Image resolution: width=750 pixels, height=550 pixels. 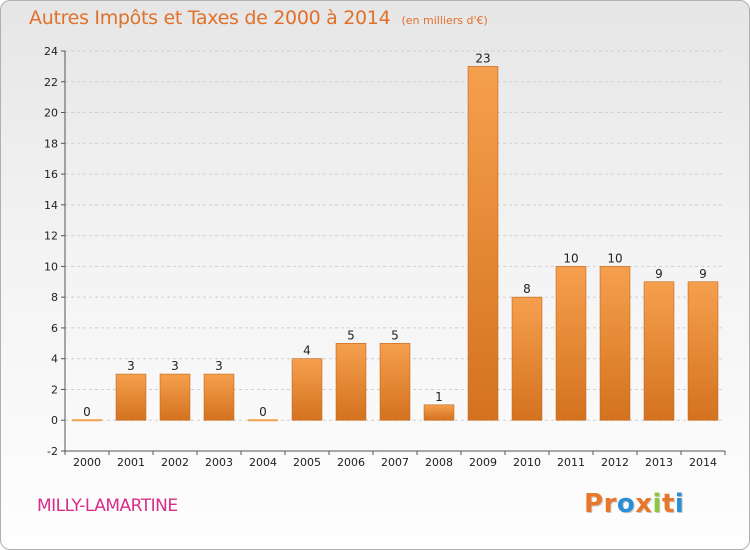 I want to click on x-tick-label: 2003, so click(x=219, y=462).